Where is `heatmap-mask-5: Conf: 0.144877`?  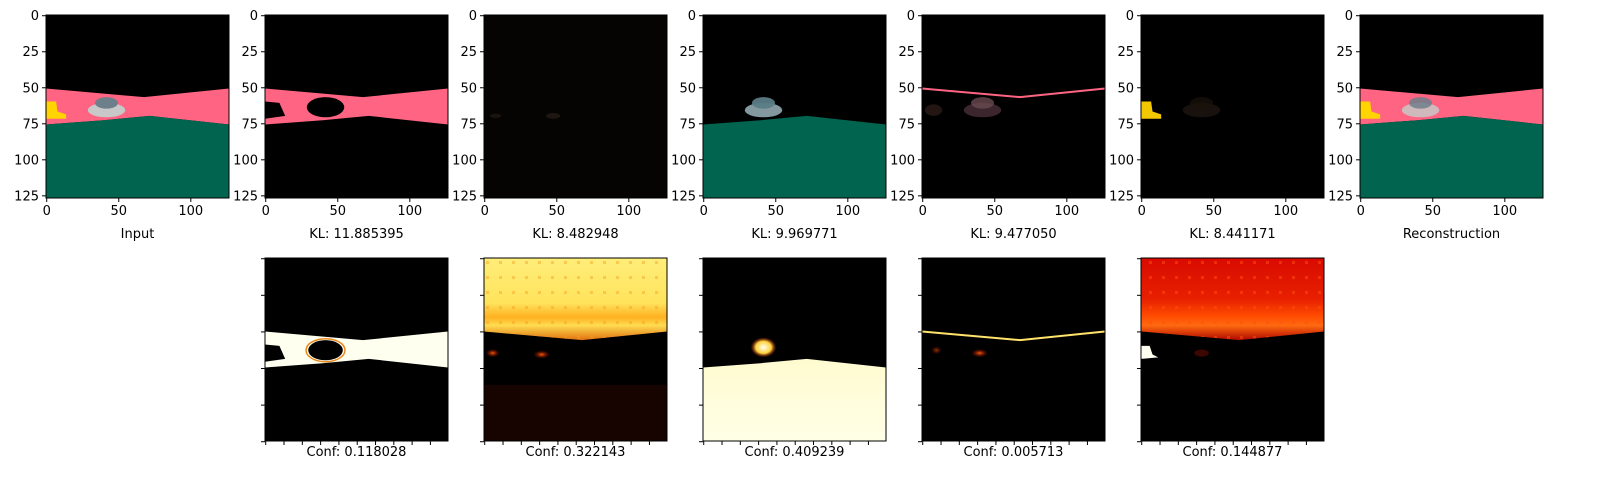 heatmap-mask-5: Conf: 0.144877 is located at coordinates (1231, 358).